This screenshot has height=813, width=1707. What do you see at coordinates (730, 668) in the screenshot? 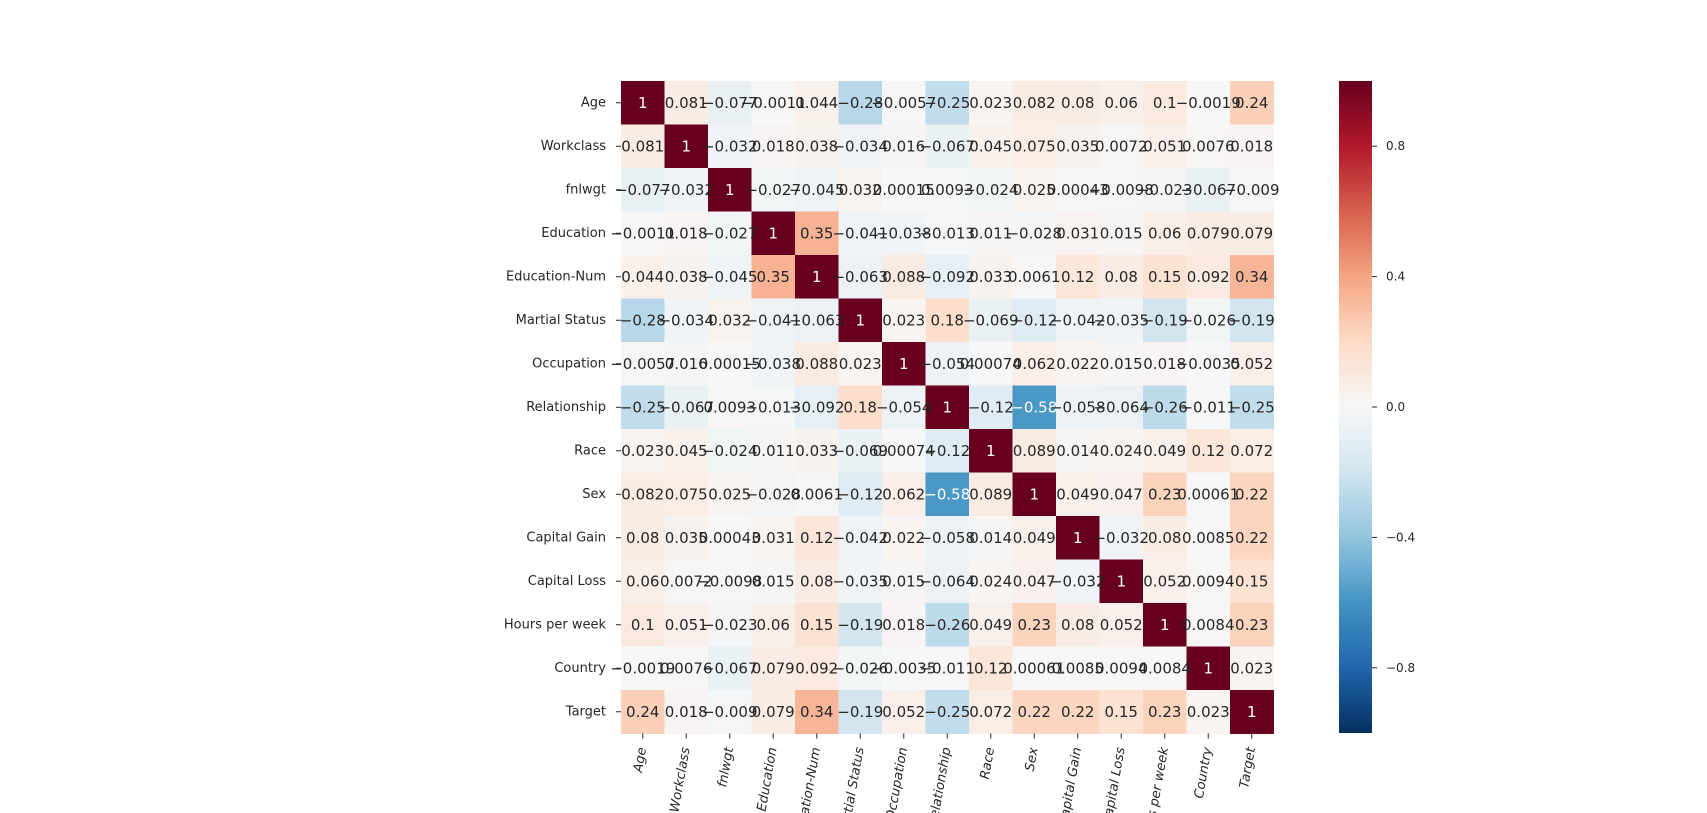
I see `heatmap-cell-country-fnlwgt` at bounding box center [730, 668].